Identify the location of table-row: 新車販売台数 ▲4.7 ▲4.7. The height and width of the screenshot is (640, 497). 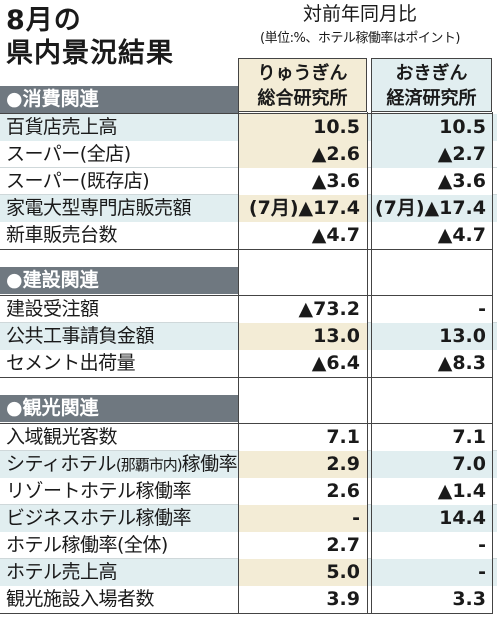
(248, 235).